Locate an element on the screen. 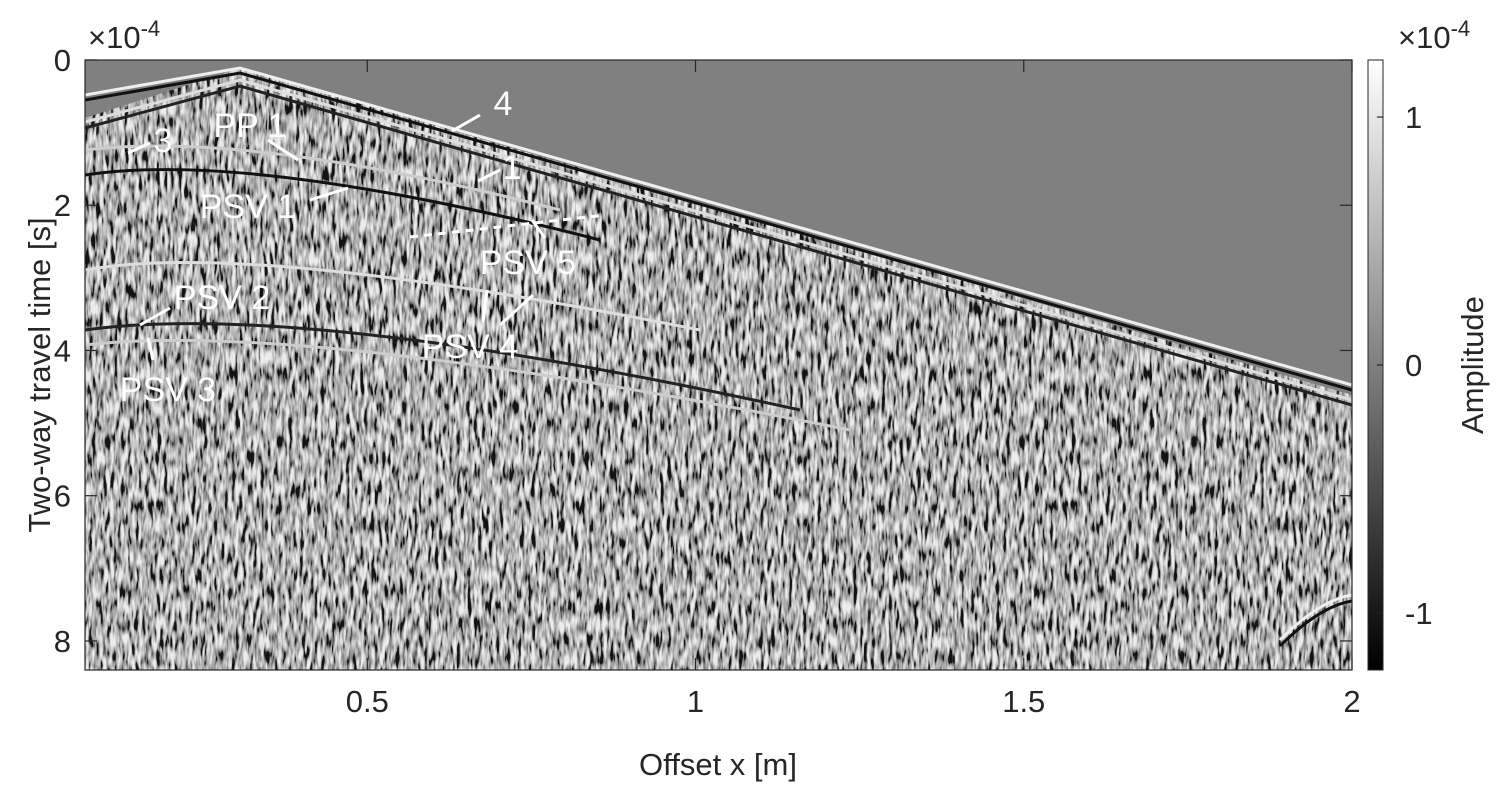 The width and height of the screenshot is (1500, 800). y-tick-label: 0 is located at coordinates (62, 60).